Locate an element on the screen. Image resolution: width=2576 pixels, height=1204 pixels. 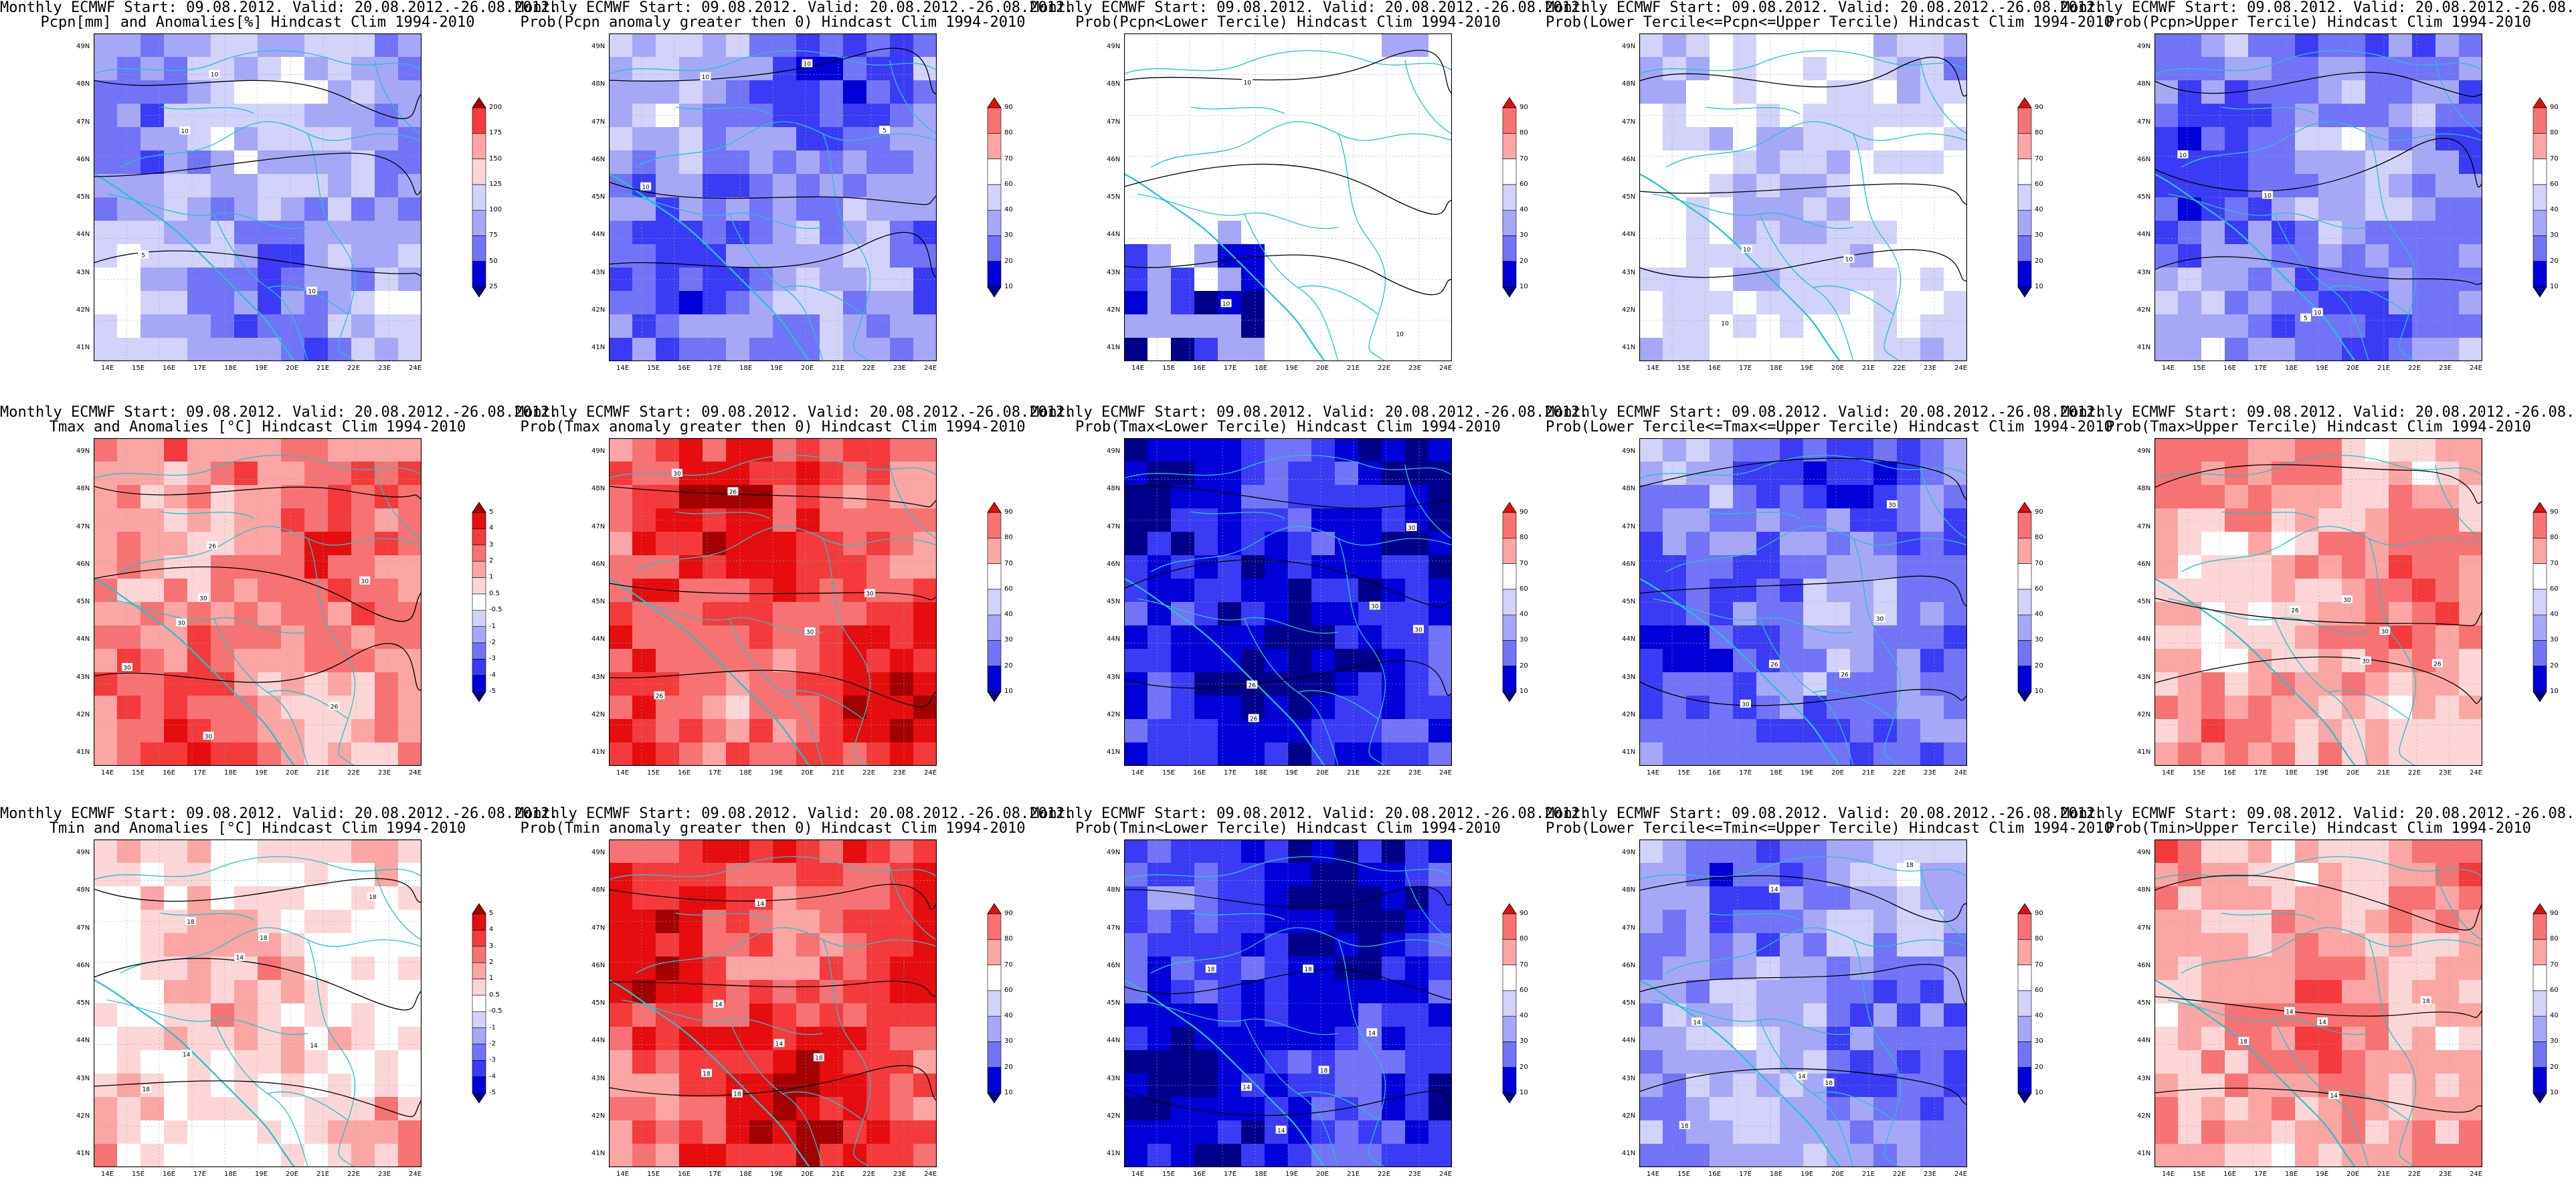
lon-tick-label: 20E is located at coordinates (292, 368).